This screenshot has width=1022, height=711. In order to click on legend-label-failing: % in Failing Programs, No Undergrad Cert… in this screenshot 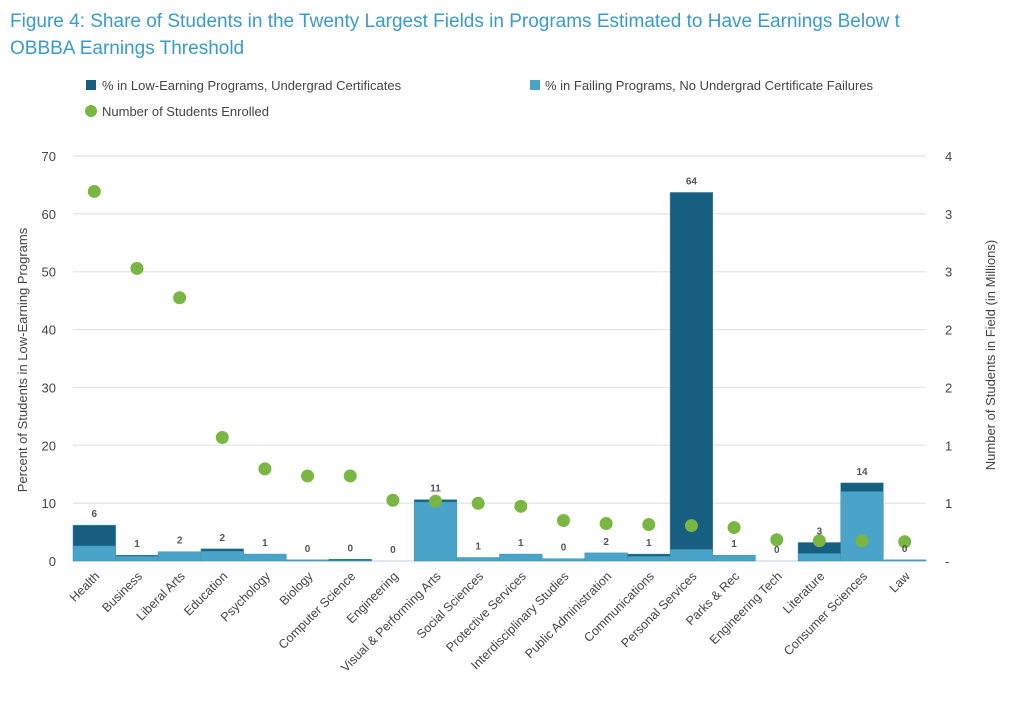, I will do `click(709, 85)`.